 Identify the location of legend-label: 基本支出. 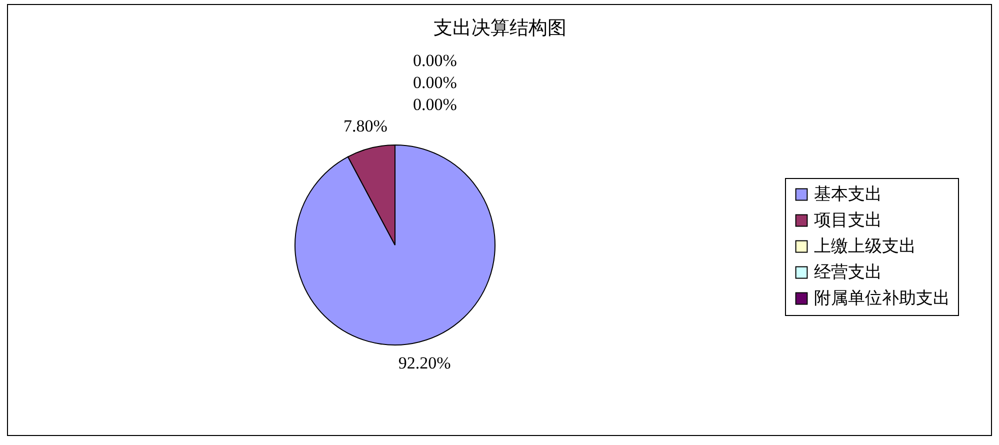
(848, 194).